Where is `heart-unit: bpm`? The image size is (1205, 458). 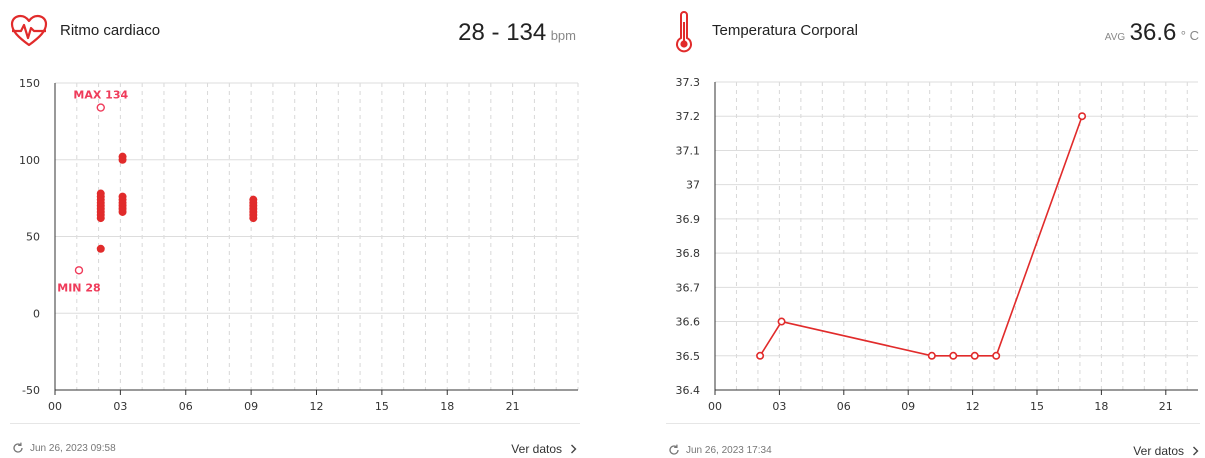 heart-unit: bpm is located at coordinates (563, 35).